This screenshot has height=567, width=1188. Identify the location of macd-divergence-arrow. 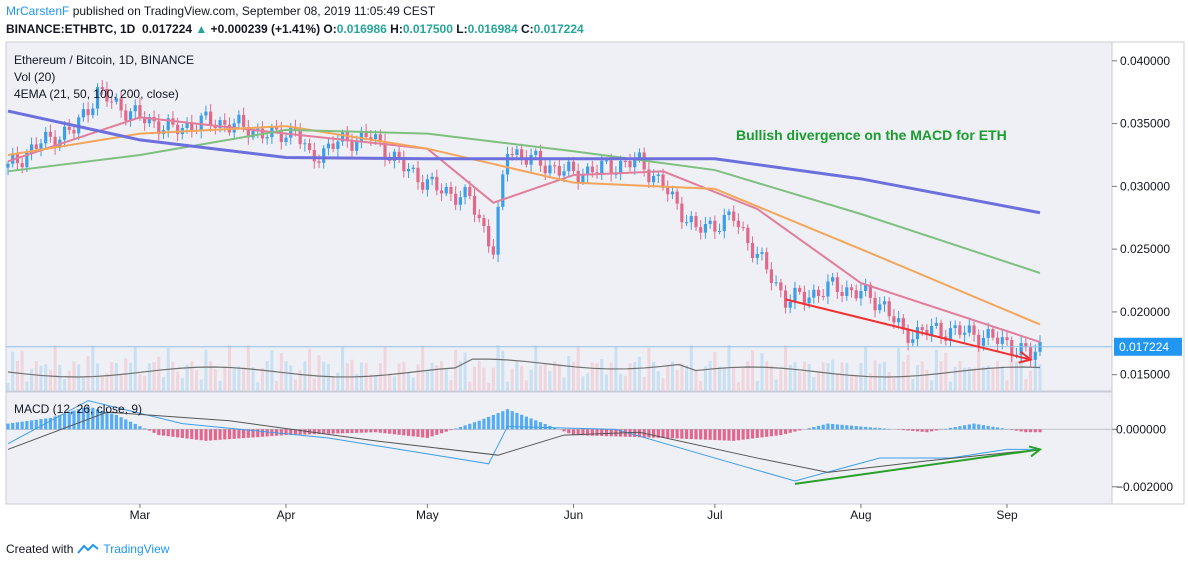
(917, 466).